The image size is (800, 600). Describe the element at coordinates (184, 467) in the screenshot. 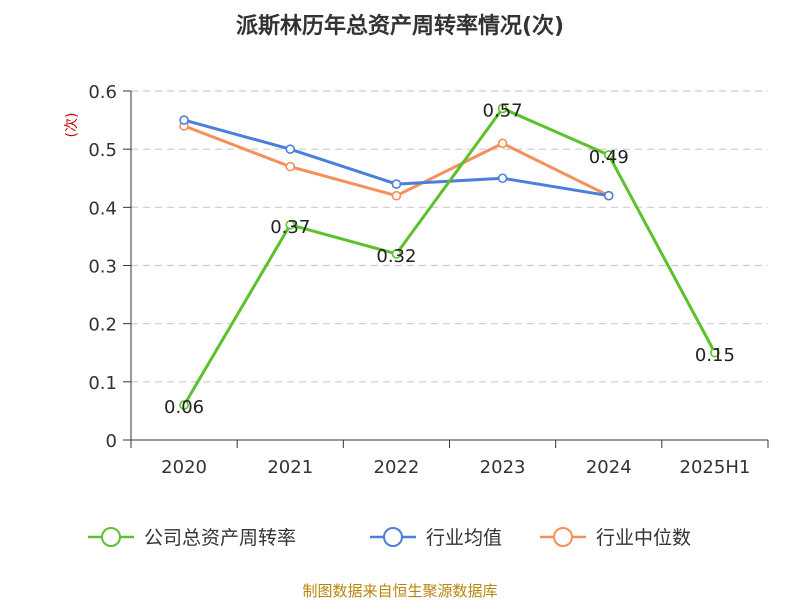

I see `x-tick-label: 2020` at that location.